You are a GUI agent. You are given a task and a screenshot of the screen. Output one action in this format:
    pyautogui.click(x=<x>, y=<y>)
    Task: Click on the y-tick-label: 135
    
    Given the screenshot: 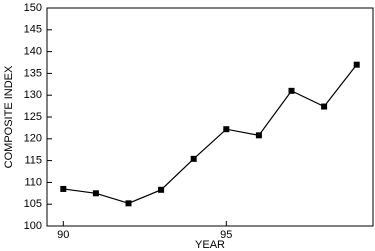 What is the action you would take?
    pyautogui.click(x=33, y=73)
    